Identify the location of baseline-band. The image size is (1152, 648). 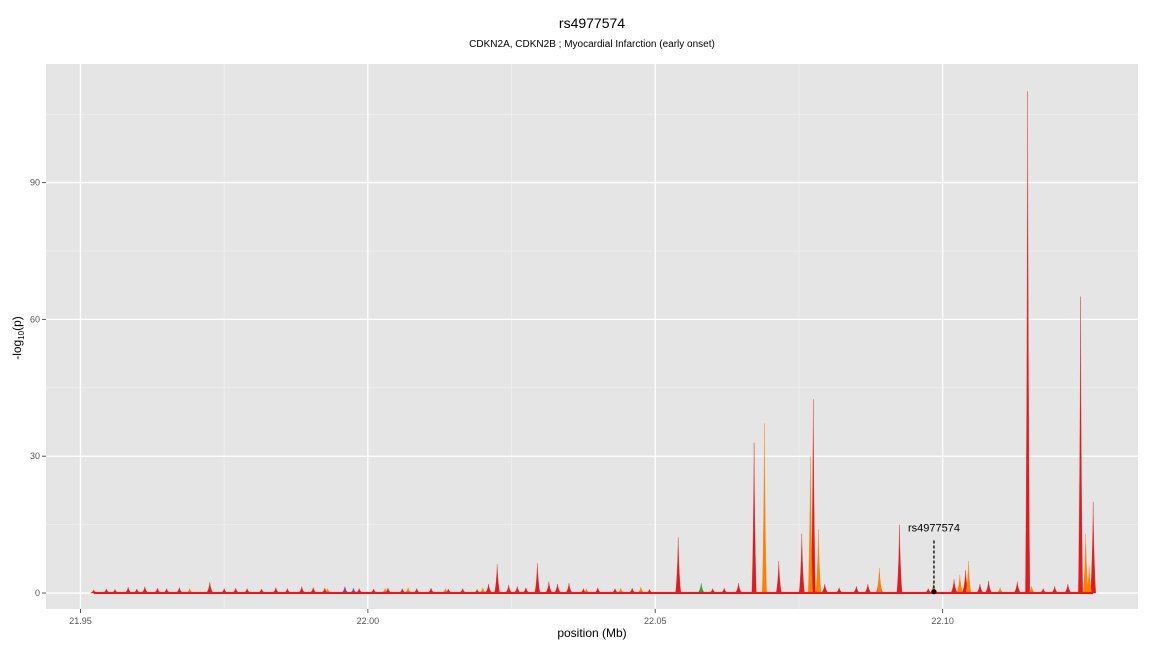
(593, 593).